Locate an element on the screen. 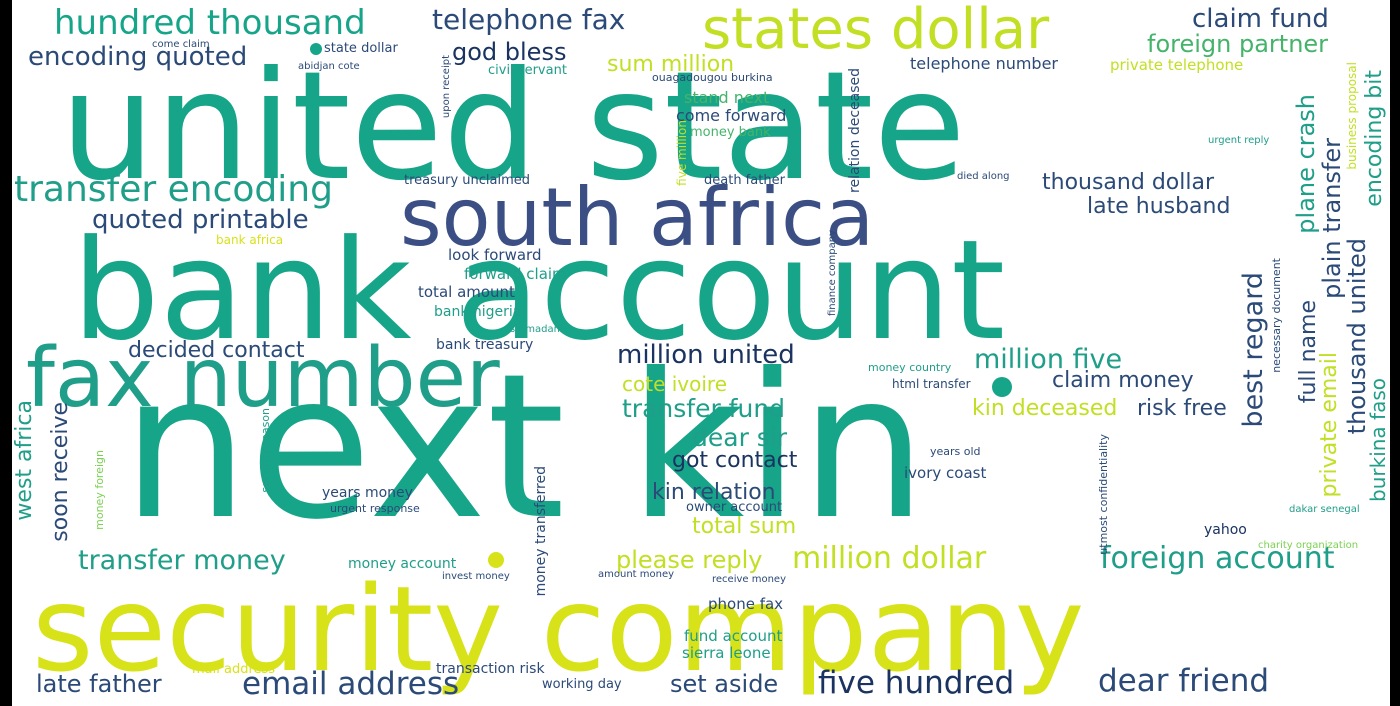 The image size is (1400, 706). word-million-dollar: million dollar is located at coordinates (889, 558).